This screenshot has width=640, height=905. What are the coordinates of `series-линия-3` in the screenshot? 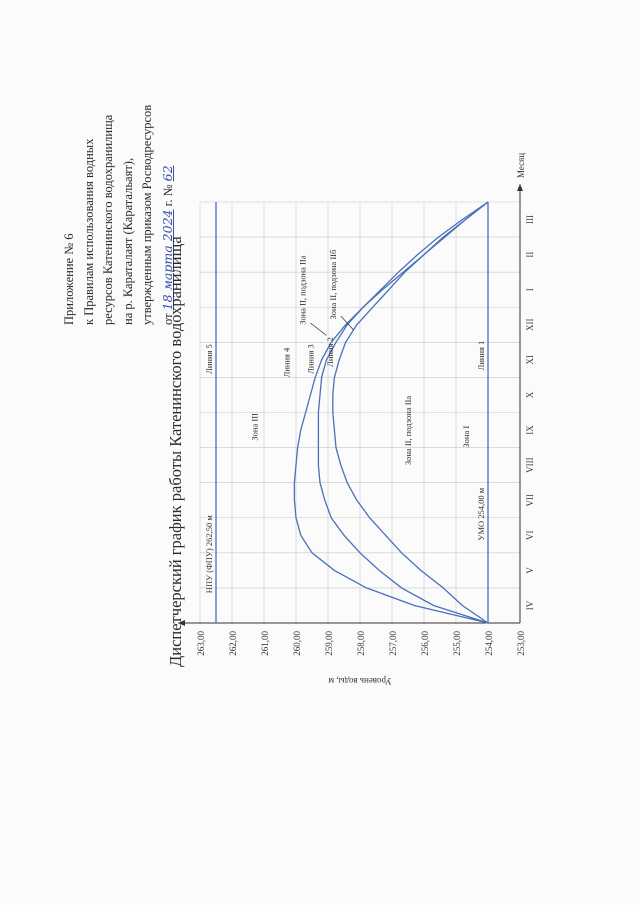 It's located at (403, 412).